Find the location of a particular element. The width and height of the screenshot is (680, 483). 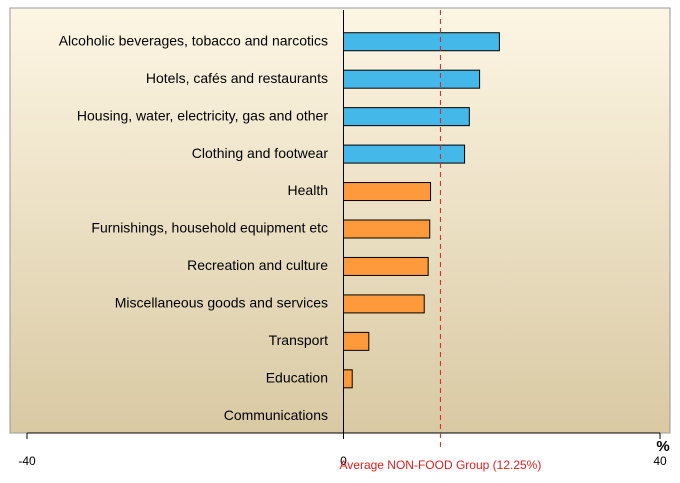

x-tick-label: 40 is located at coordinates (660, 461).